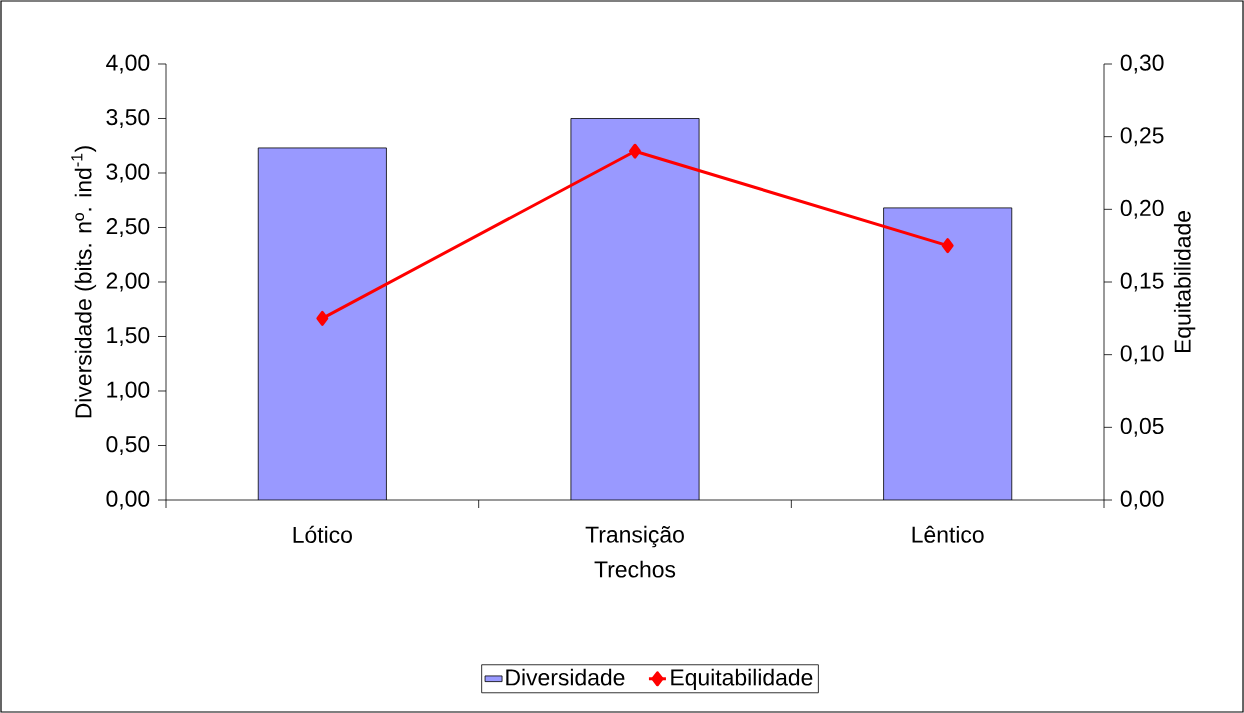 This screenshot has height=713, width=1244. I want to click on x-axis-title: Trechos, so click(635, 569).